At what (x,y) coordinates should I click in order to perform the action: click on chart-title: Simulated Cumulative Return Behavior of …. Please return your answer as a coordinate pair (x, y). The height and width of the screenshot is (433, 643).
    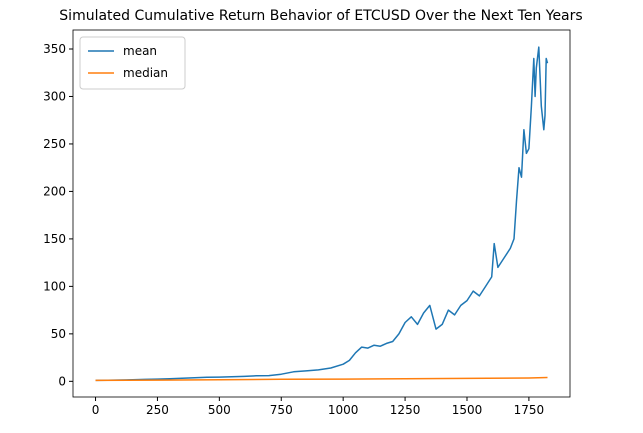
    Looking at the image, I should click on (320, 16).